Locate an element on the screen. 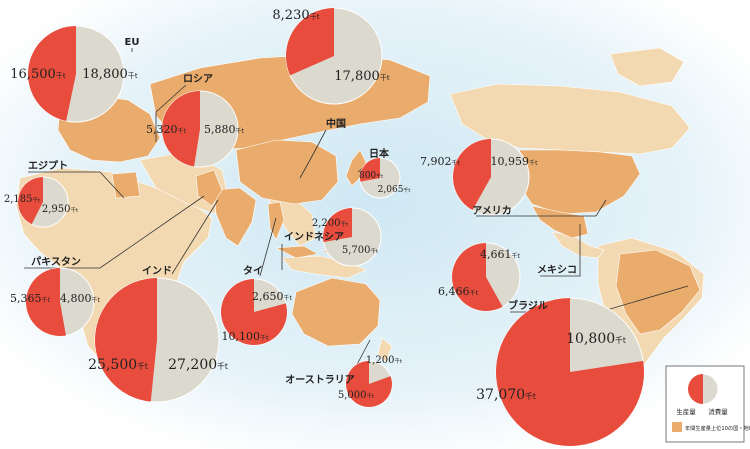  thailand-production-value: 10,100千t is located at coordinates (246, 336).